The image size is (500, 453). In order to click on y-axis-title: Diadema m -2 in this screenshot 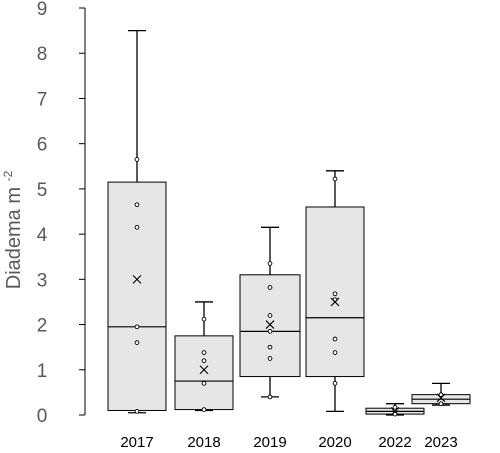, I will do `click(13, 229)`.